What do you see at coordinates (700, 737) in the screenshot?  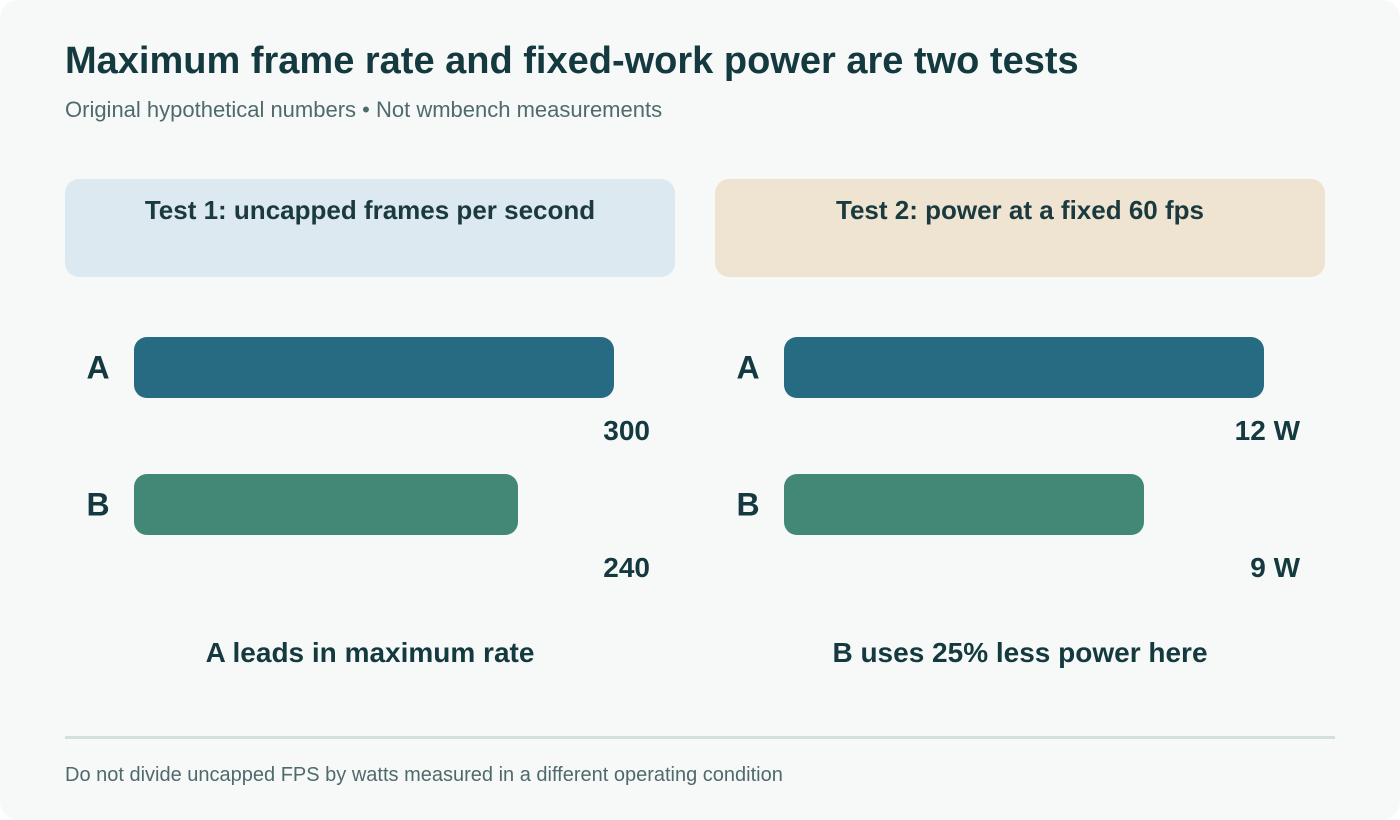 I see `footer-divider` at bounding box center [700, 737].